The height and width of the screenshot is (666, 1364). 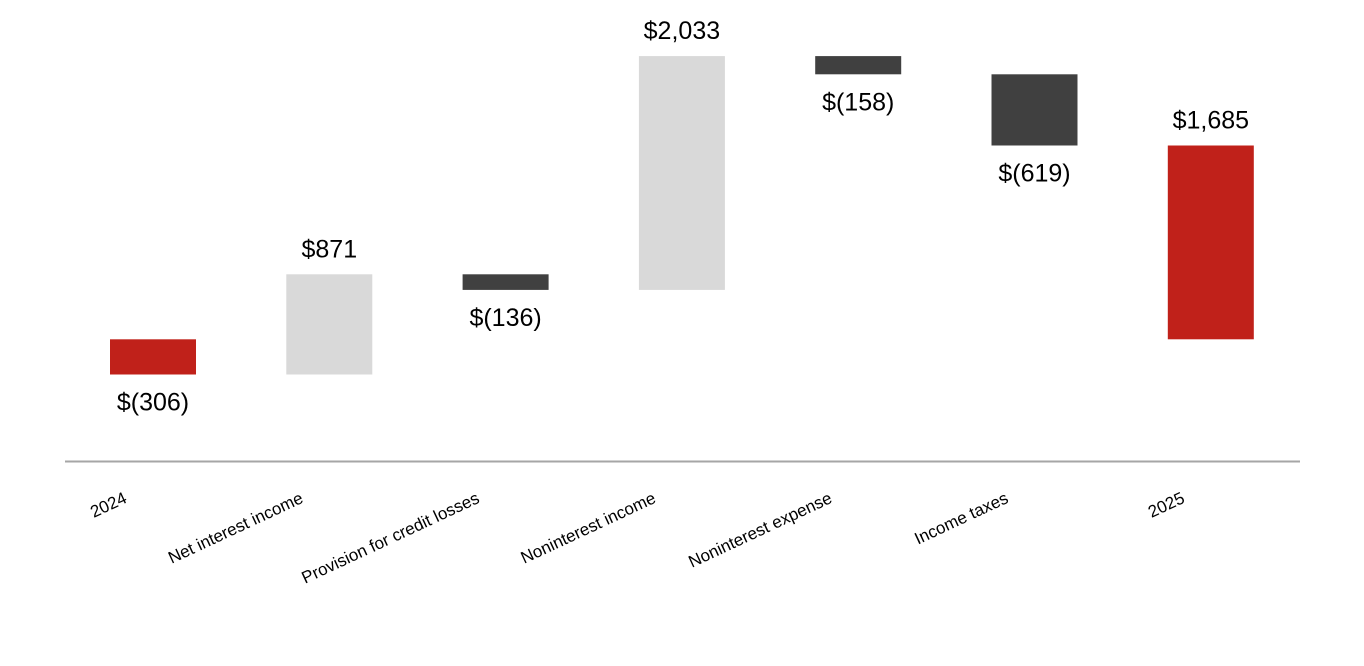 What do you see at coordinates (108, 504) in the screenshot?
I see `x-tick-label-0: 2024` at bounding box center [108, 504].